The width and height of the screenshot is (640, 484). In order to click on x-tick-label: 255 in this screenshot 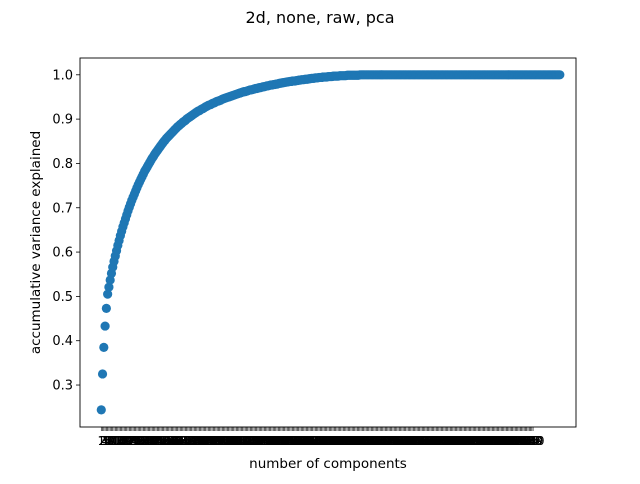, I will do `click(424, 441)`.